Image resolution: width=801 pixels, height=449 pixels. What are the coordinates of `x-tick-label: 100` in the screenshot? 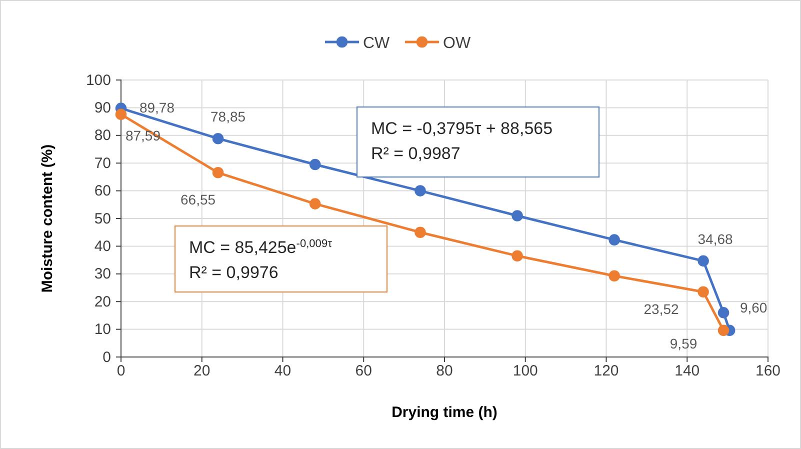 It's located at (525, 371).